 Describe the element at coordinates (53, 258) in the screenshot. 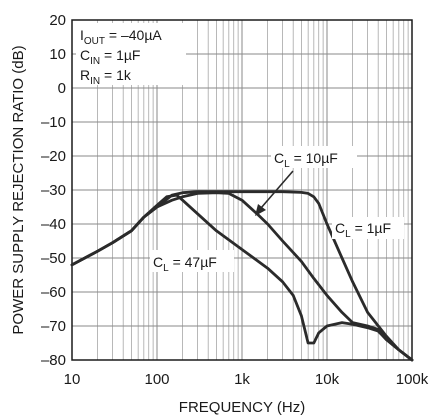

I see `y-tick-label: –50` at that location.